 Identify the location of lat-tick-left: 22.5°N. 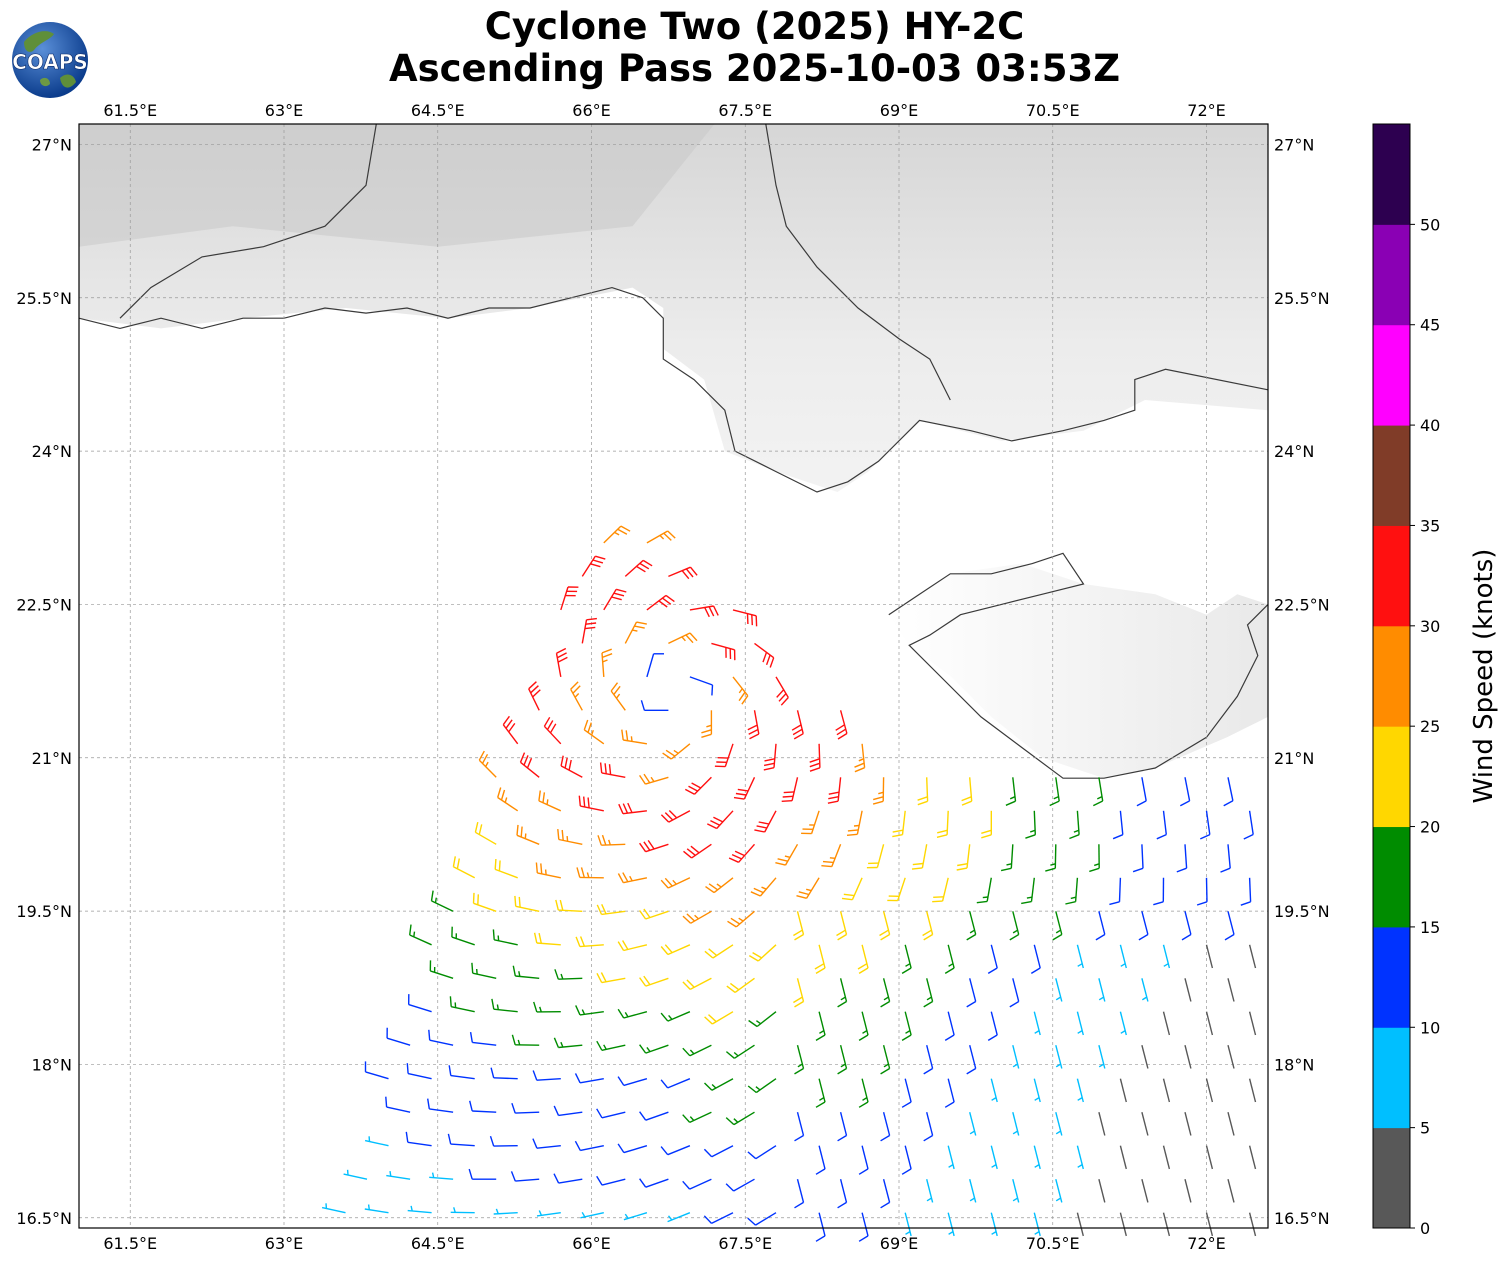
(44, 604).